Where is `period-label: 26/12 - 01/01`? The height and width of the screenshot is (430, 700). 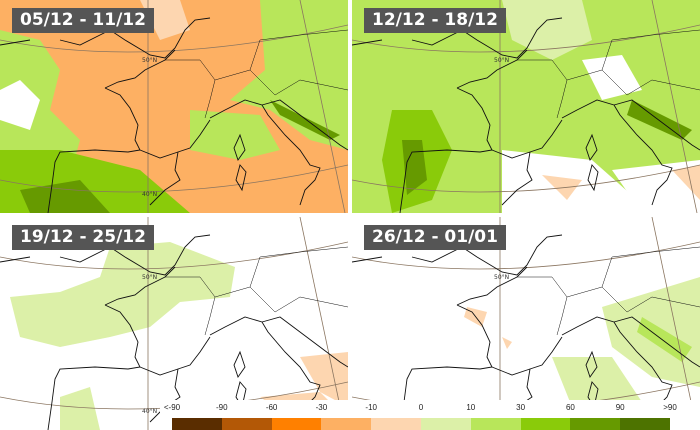 period-label: 26/12 - 01/01 is located at coordinates (435, 237).